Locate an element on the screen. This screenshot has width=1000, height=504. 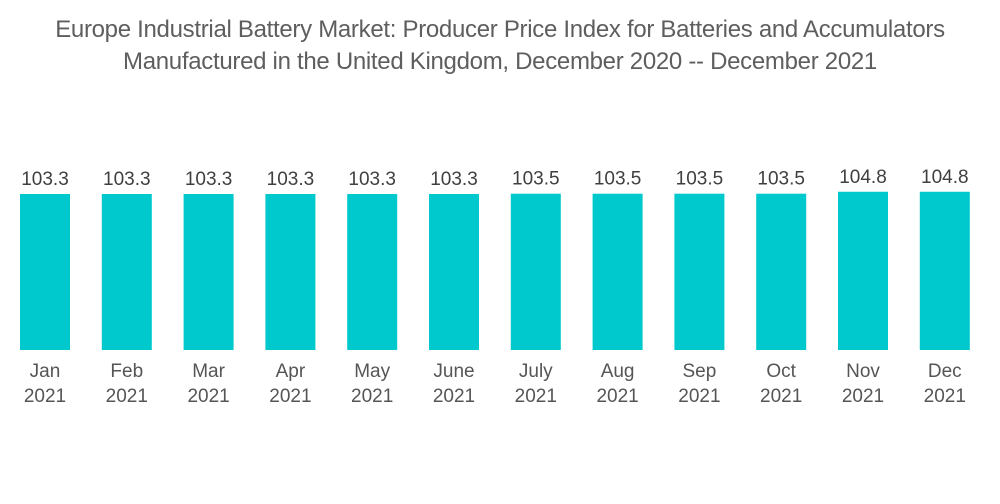
x-tick-month: Oct is located at coordinates (781, 371).